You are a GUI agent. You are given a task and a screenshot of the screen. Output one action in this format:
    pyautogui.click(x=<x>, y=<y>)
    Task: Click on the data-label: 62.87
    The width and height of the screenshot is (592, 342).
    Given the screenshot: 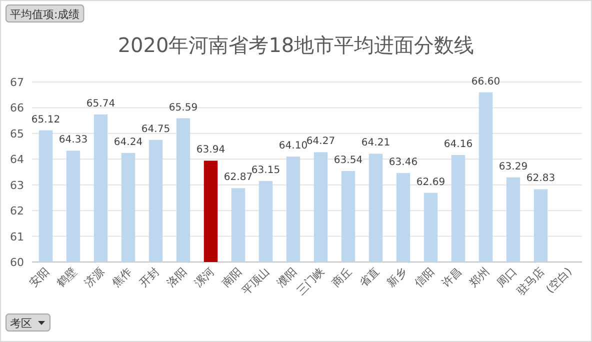 What is the action you would take?
    pyautogui.click(x=238, y=178)
    